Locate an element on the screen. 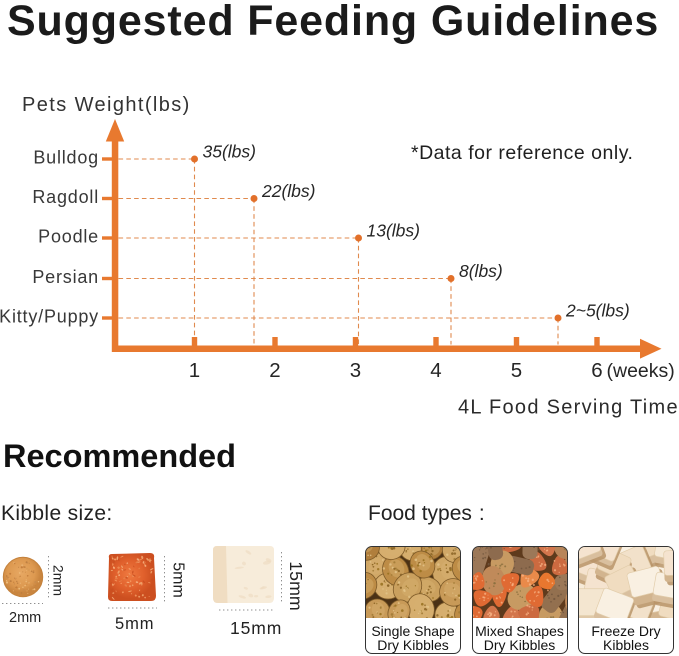 This screenshot has height=656, width=679. svg-text: 2 is located at coordinates (274, 370).